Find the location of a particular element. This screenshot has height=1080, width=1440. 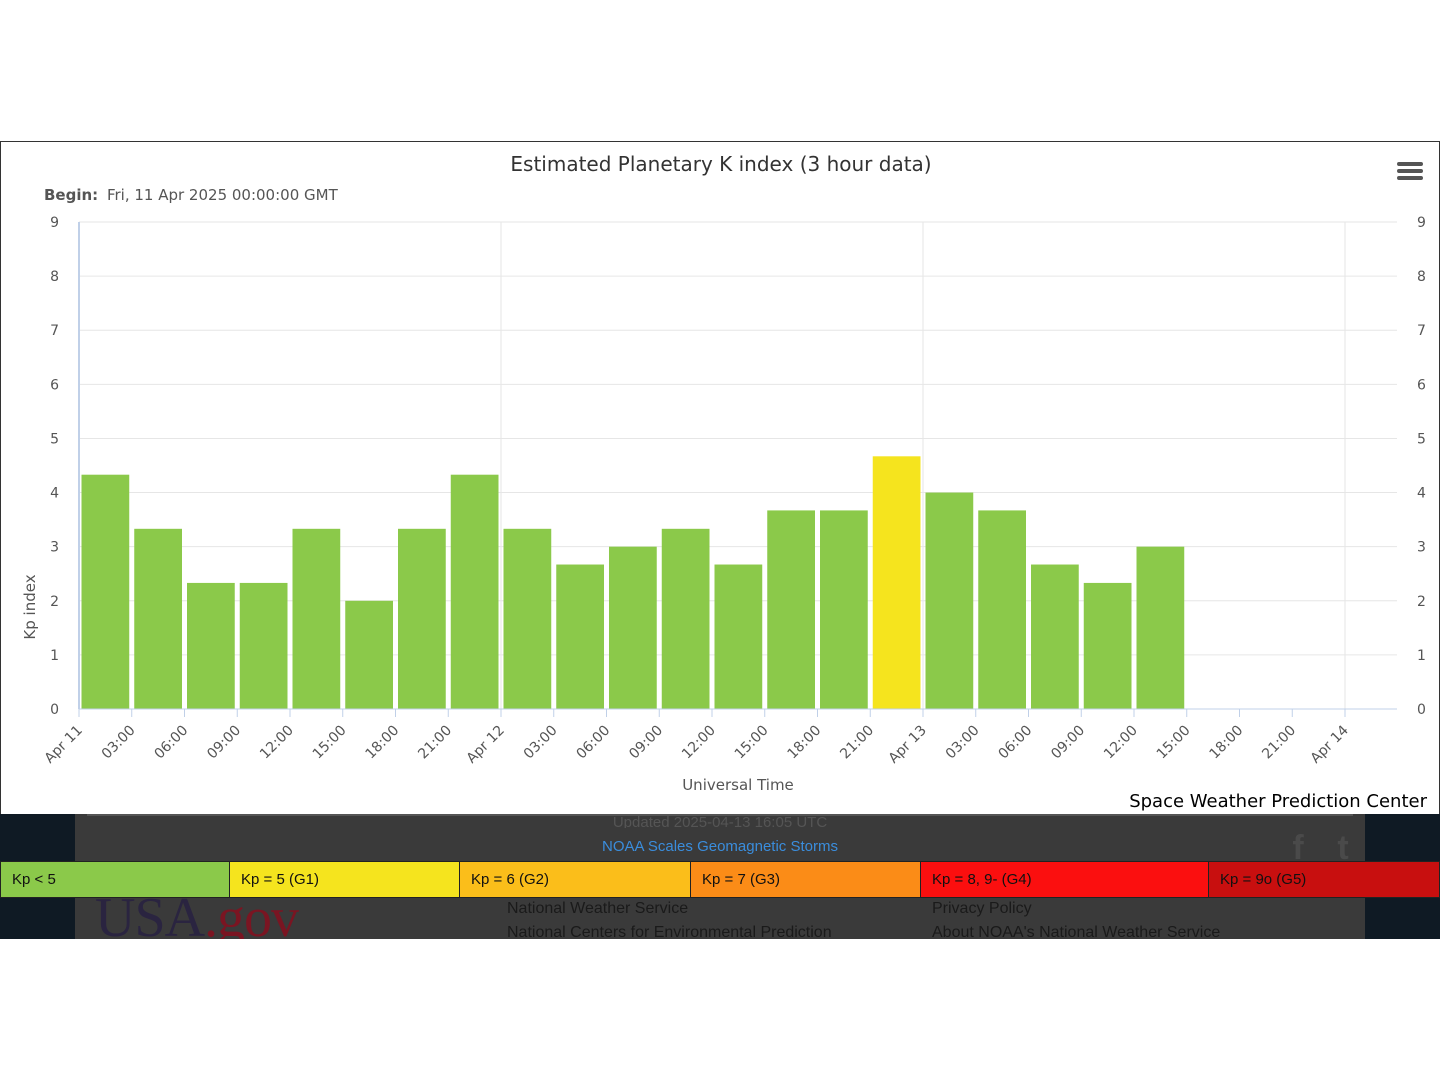

y-tick-label-right: 3 is located at coordinates (1421, 548).